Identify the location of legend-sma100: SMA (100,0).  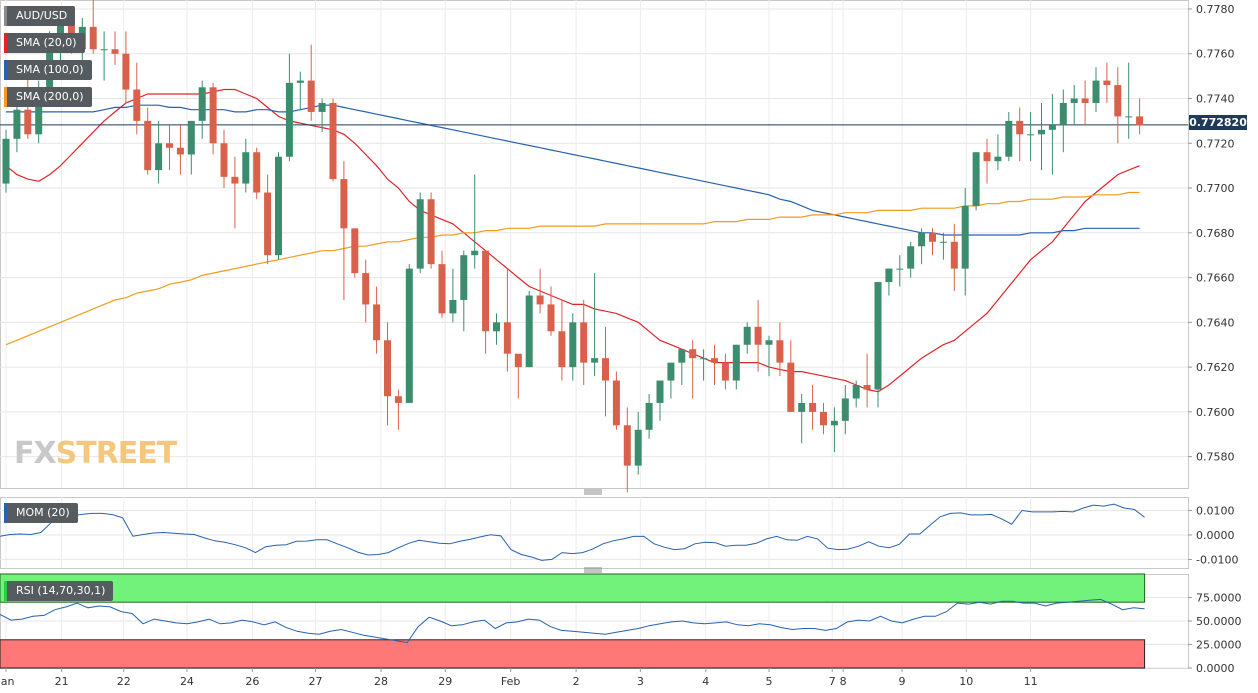
(48, 70).